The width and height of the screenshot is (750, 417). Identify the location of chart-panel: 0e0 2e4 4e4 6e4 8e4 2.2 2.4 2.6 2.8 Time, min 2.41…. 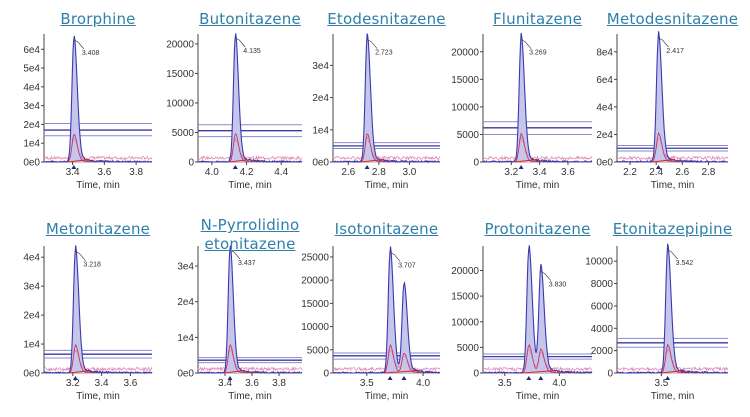
(662, 111).